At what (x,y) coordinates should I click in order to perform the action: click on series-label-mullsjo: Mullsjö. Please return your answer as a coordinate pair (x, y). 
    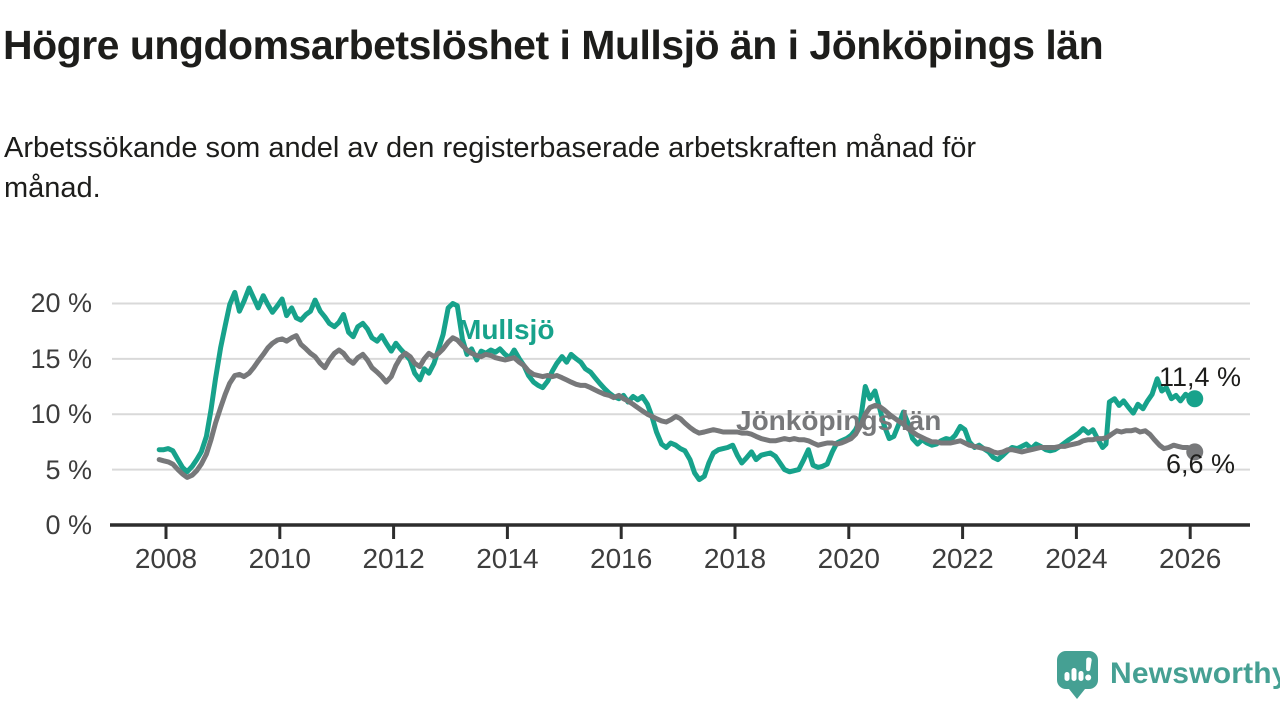
    Looking at the image, I should click on (506, 329).